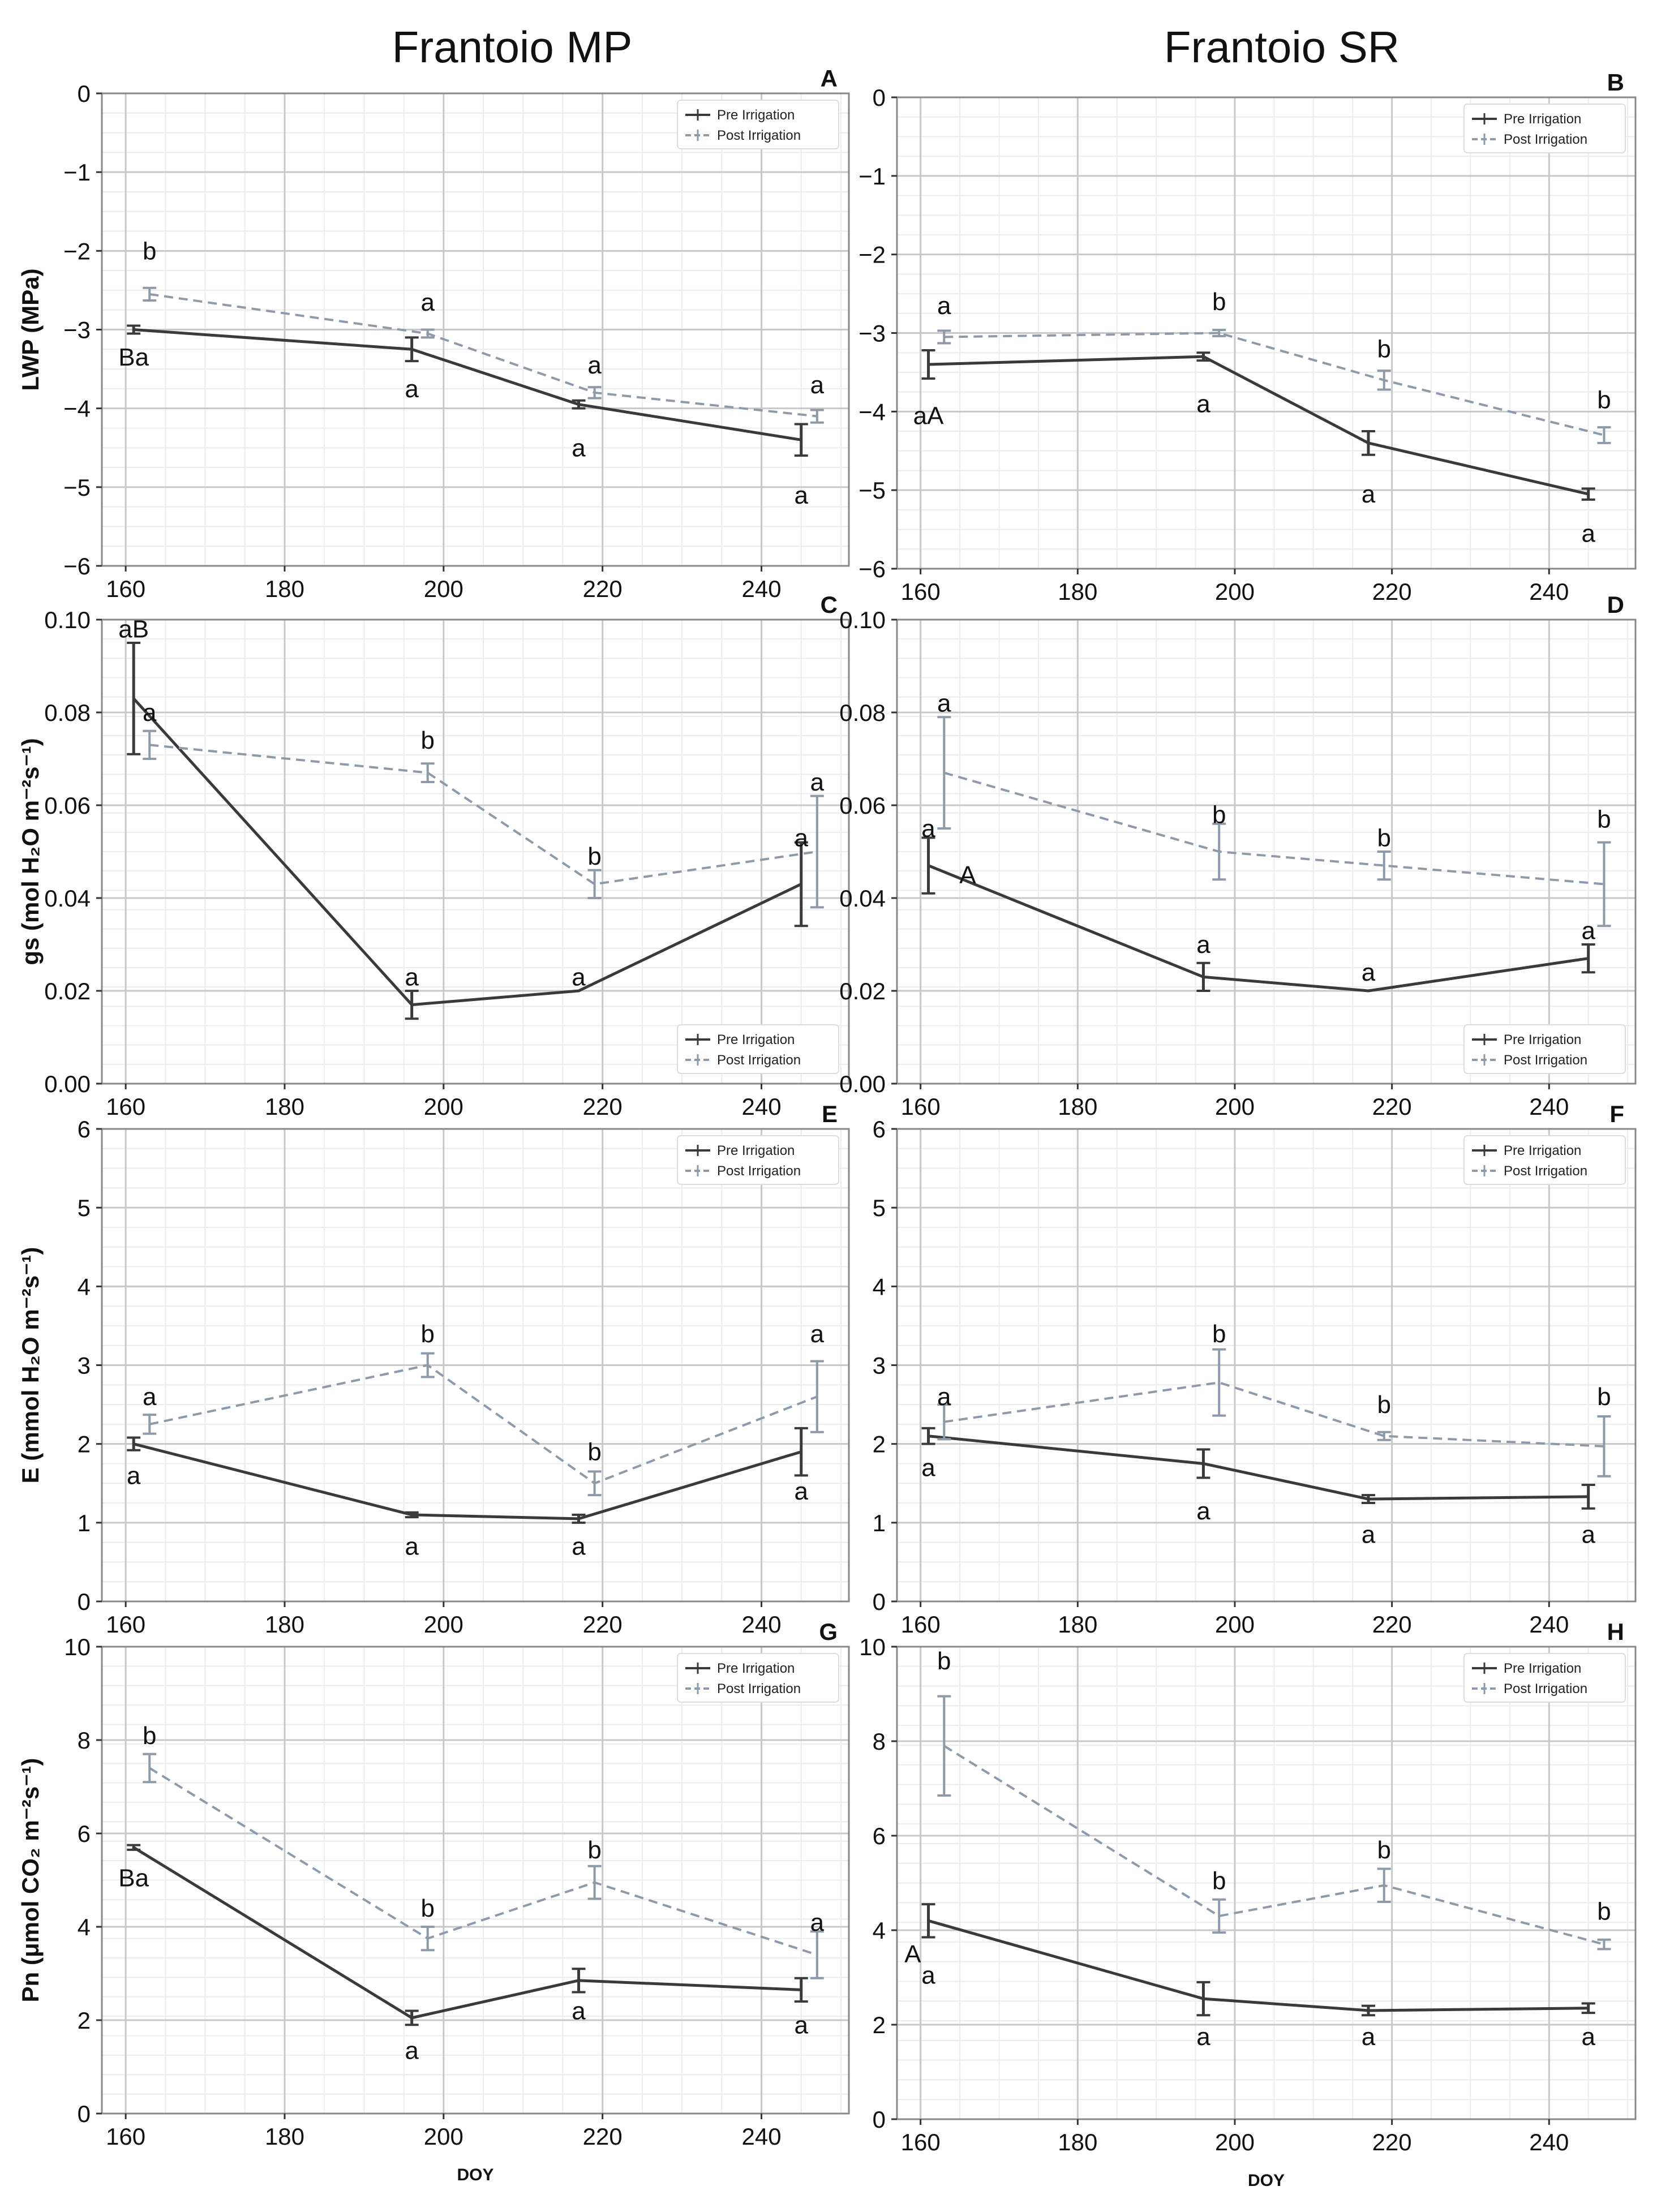  Describe the element at coordinates (913, 1954) in the screenshot. I see `significance-letter: A` at that location.